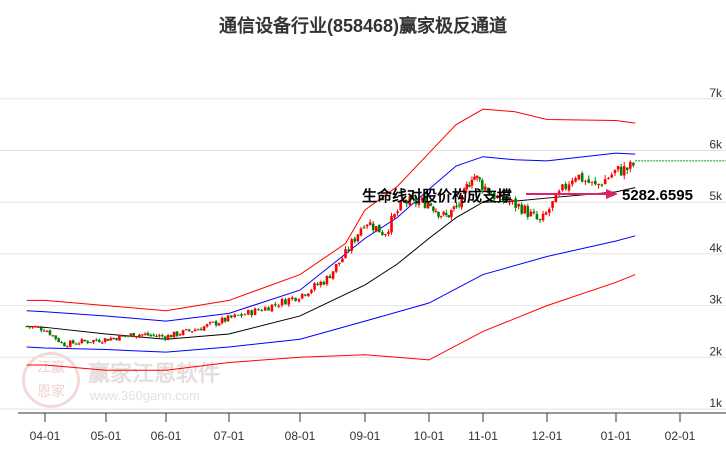 The height and width of the screenshot is (450, 726). Describe the element at coordinates (612, 194) in the screenshot. I see `arrow-head-icon` at that location.